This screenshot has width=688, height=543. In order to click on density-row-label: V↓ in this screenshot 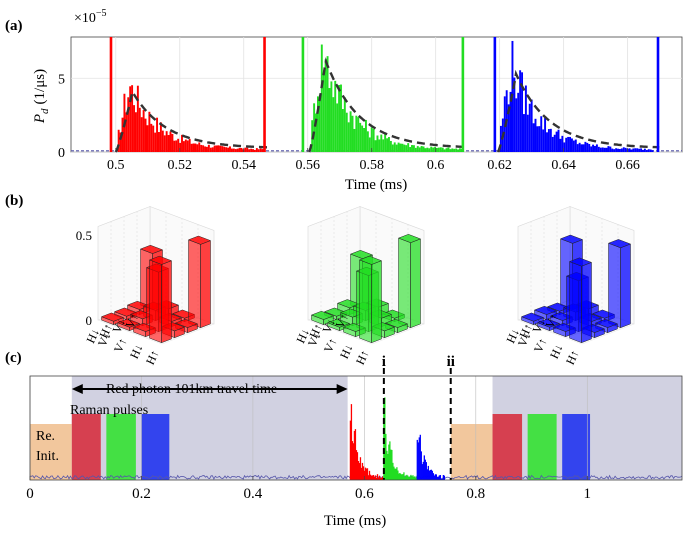, I will do `click(538, 325)`.